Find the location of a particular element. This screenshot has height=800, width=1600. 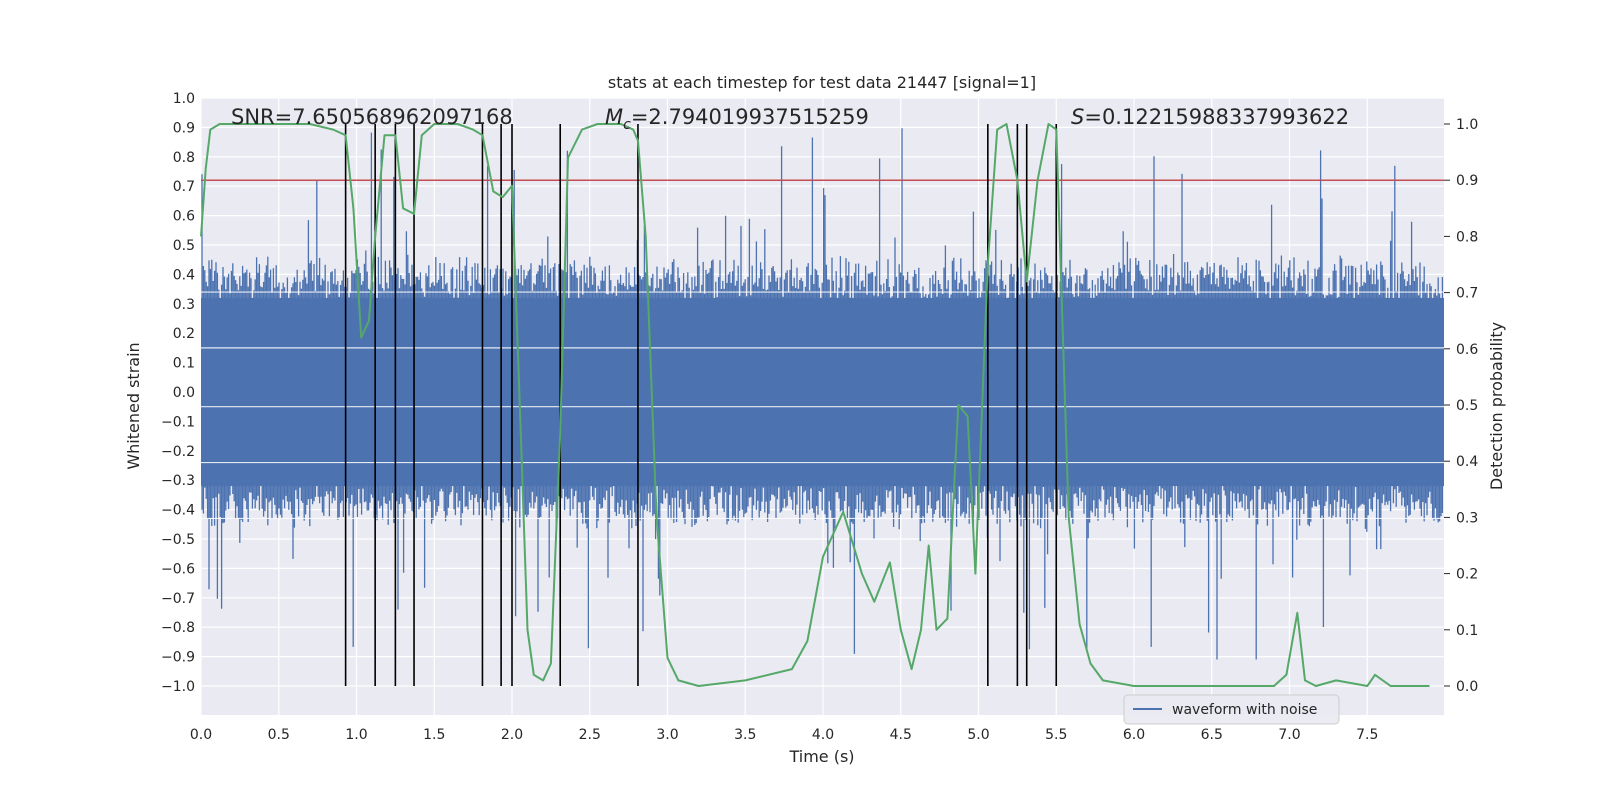

y2-tick-label-2: 0.8 is located at coordinates (1467, 237).